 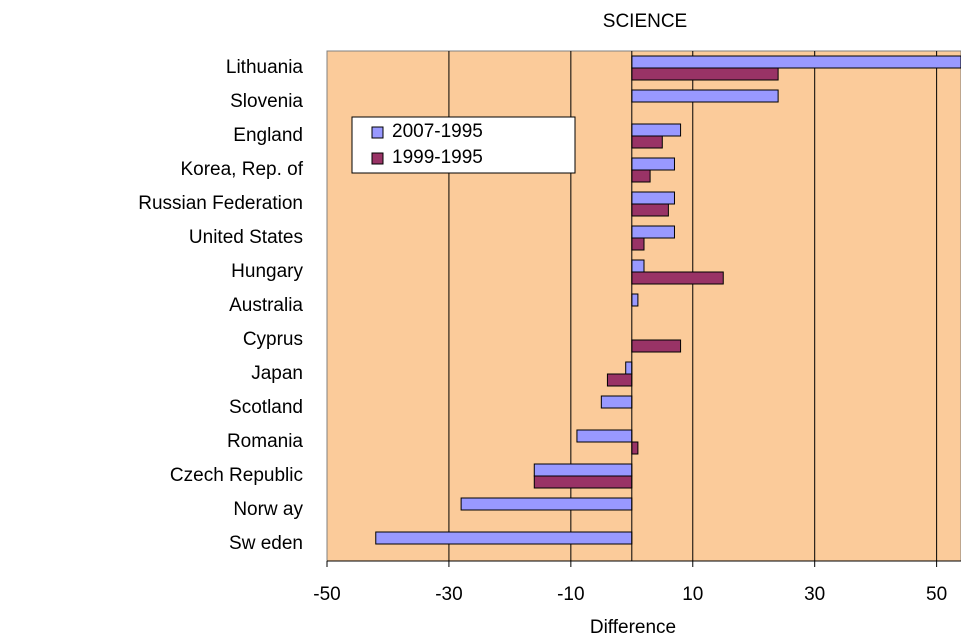 What do you see at coordinates (326, 594) in the screenshot?
I see `x-tick-label: -50` at bounding box center [326, 594].